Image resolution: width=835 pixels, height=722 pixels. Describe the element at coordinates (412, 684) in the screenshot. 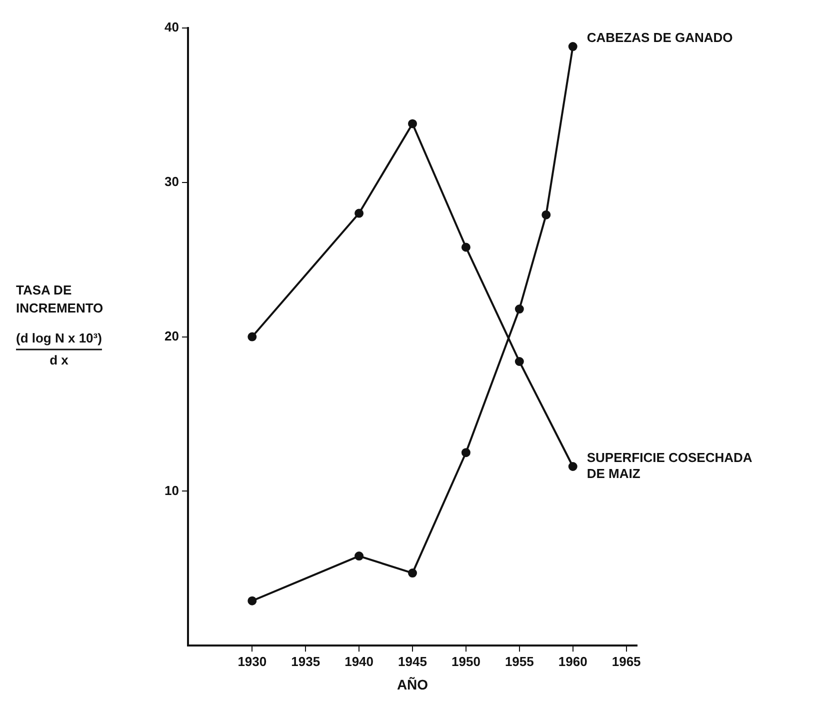

I see `x-axis-title: AÑO` at that location.